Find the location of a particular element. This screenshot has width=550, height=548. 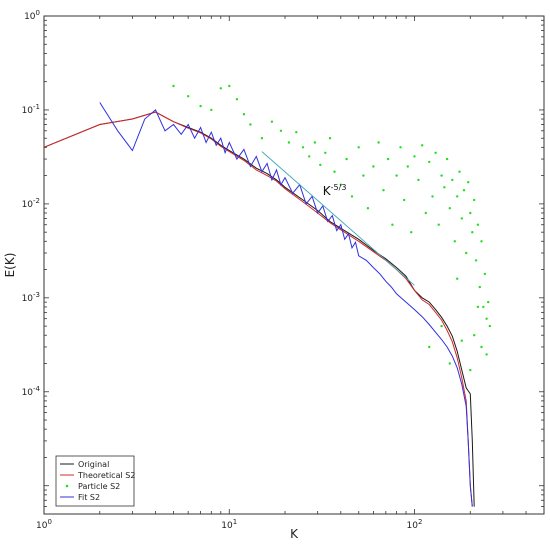

slope-annotation-exponent: -5/3 is located at coordinates (339, 187).